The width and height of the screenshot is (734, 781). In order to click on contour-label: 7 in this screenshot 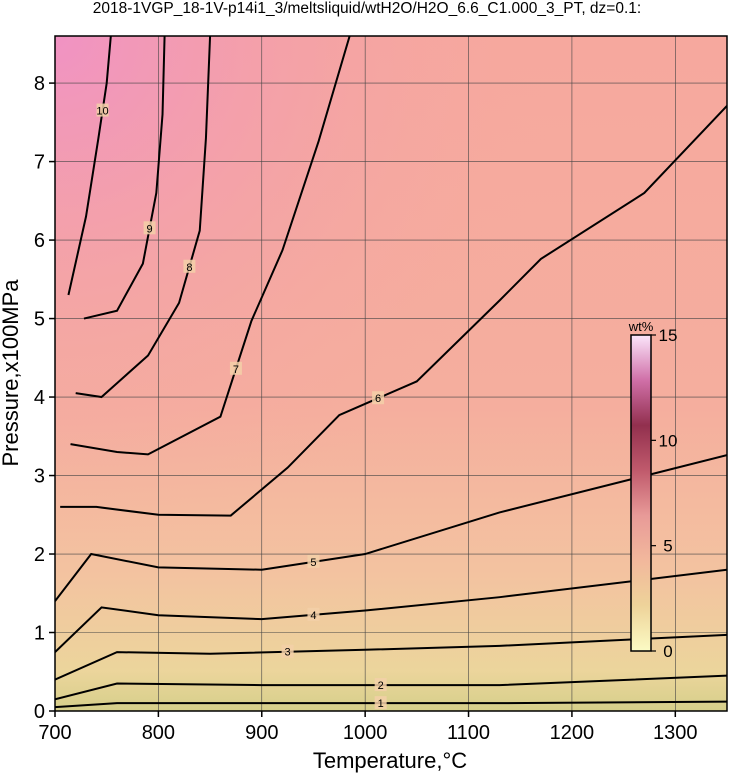, I will do `click(236, 370)`.